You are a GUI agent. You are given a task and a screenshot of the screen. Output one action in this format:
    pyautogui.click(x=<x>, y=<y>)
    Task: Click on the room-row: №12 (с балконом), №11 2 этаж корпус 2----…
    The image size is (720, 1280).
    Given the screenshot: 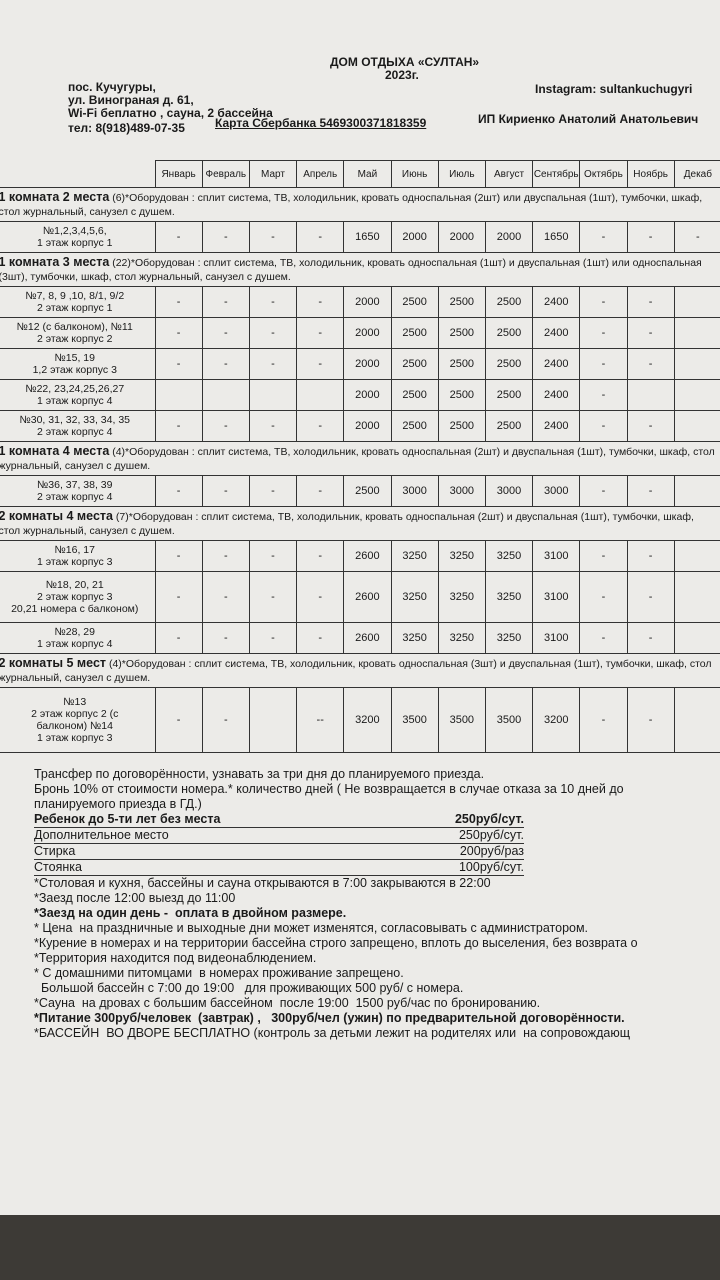 What is the action you would take?
    pyautogui.click(x=360, y=333)
    